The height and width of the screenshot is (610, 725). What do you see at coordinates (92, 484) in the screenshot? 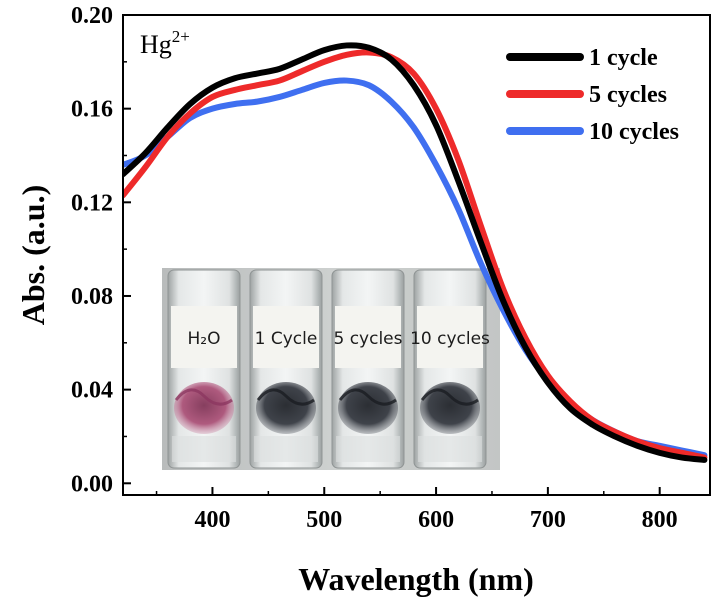
I see `y-tick-label: 0.00` at bounding box center [92, 484].